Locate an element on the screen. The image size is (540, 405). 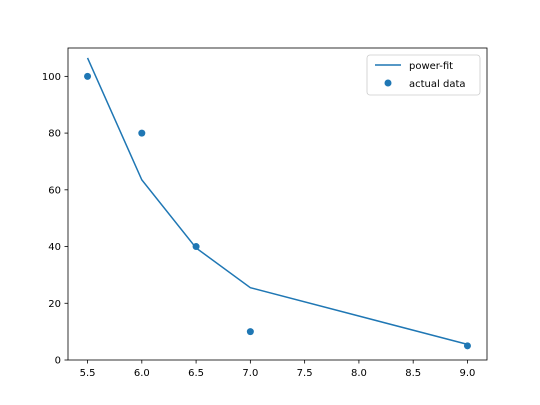
y-tick-label: 20 is located at coordinates (54, 304).